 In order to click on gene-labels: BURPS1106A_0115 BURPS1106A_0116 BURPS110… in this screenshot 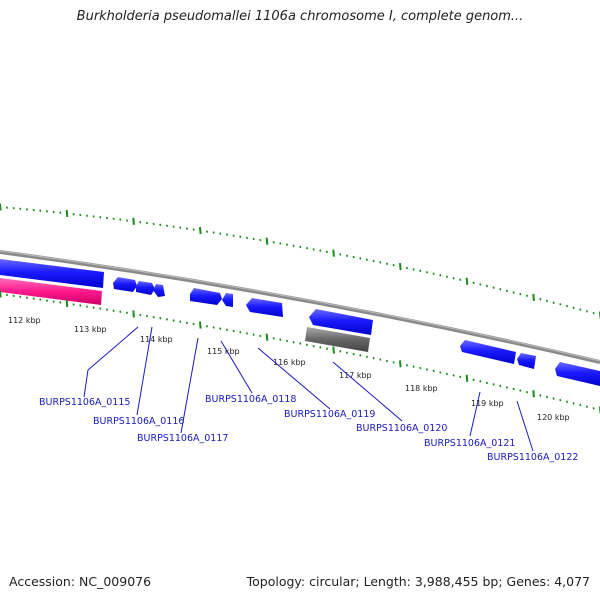, I will do `click(308, 428)`.